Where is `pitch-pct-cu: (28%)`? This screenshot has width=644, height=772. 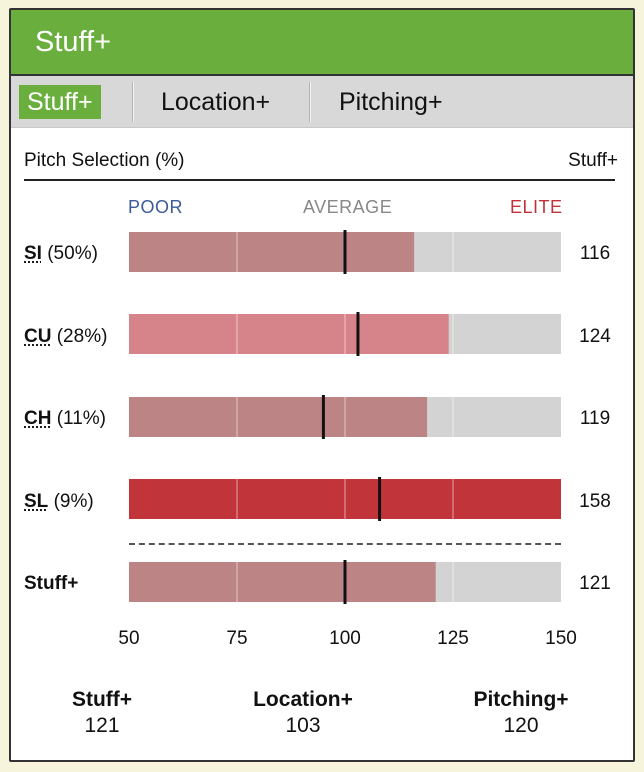
pitch-pct-cu: (28%) is located at coordinates (82, 336).